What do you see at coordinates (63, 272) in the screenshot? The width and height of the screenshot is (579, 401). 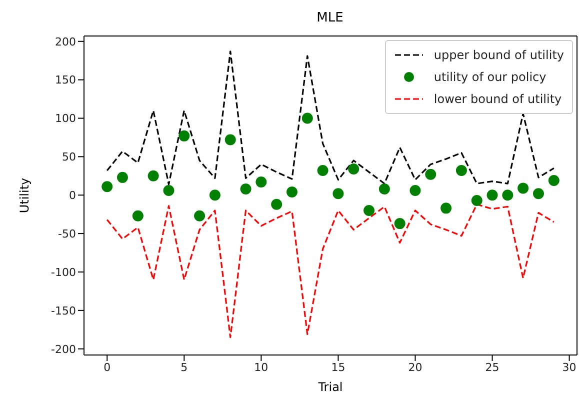 I see `y-tick-label: -100` at bounding box center [63, 272].